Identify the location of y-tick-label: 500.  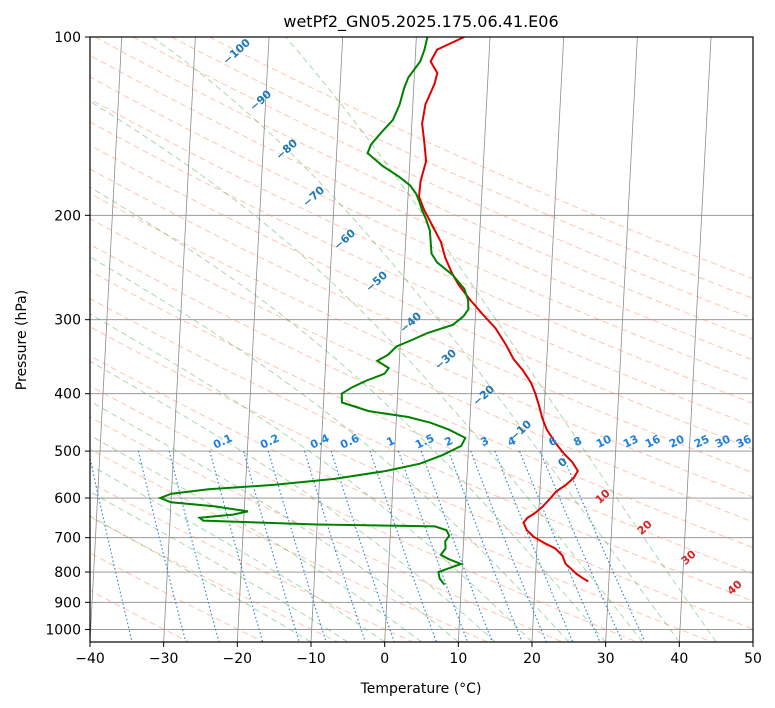
(67, 452).